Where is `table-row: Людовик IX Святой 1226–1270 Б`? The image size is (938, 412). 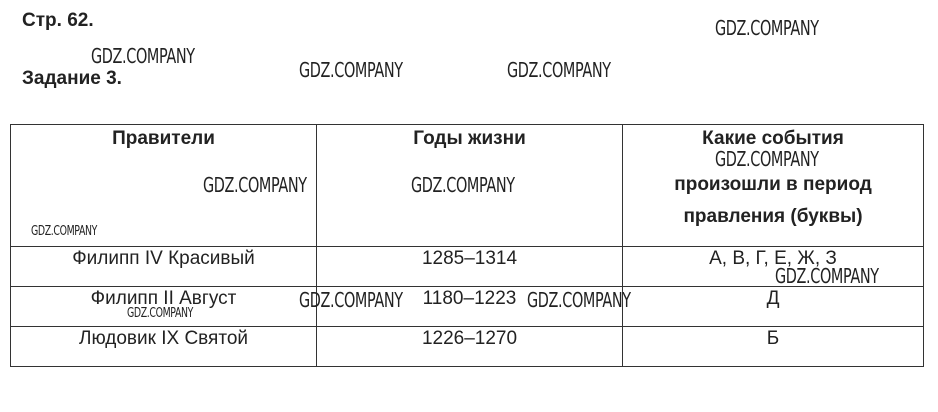
table-row: Людовик IX Святой 1226–1270 Б is located at coordinates (467, 346).